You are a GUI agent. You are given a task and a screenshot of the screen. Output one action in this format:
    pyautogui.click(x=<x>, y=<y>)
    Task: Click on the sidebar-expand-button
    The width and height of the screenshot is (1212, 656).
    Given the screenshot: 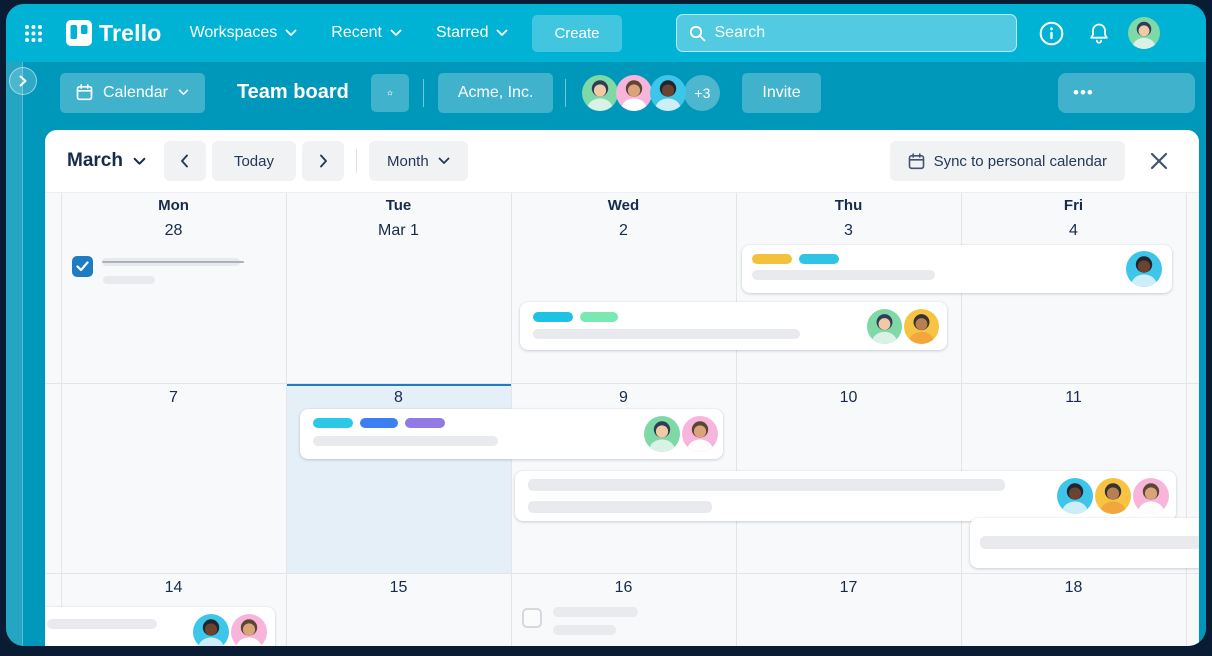 What is the action you would take?
    pyautogui.click(x=23, y=81)
    